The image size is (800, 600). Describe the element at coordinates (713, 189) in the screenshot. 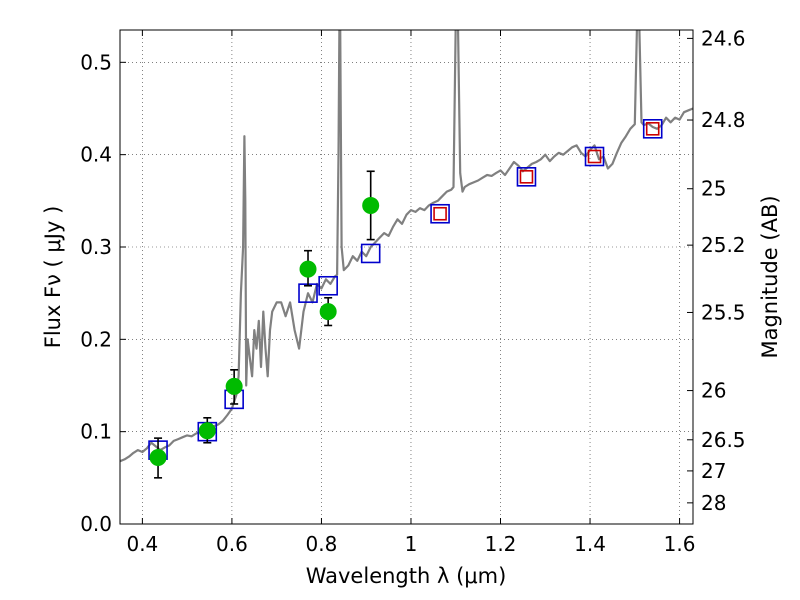

I see `y2-tick-label: 25` at that location.